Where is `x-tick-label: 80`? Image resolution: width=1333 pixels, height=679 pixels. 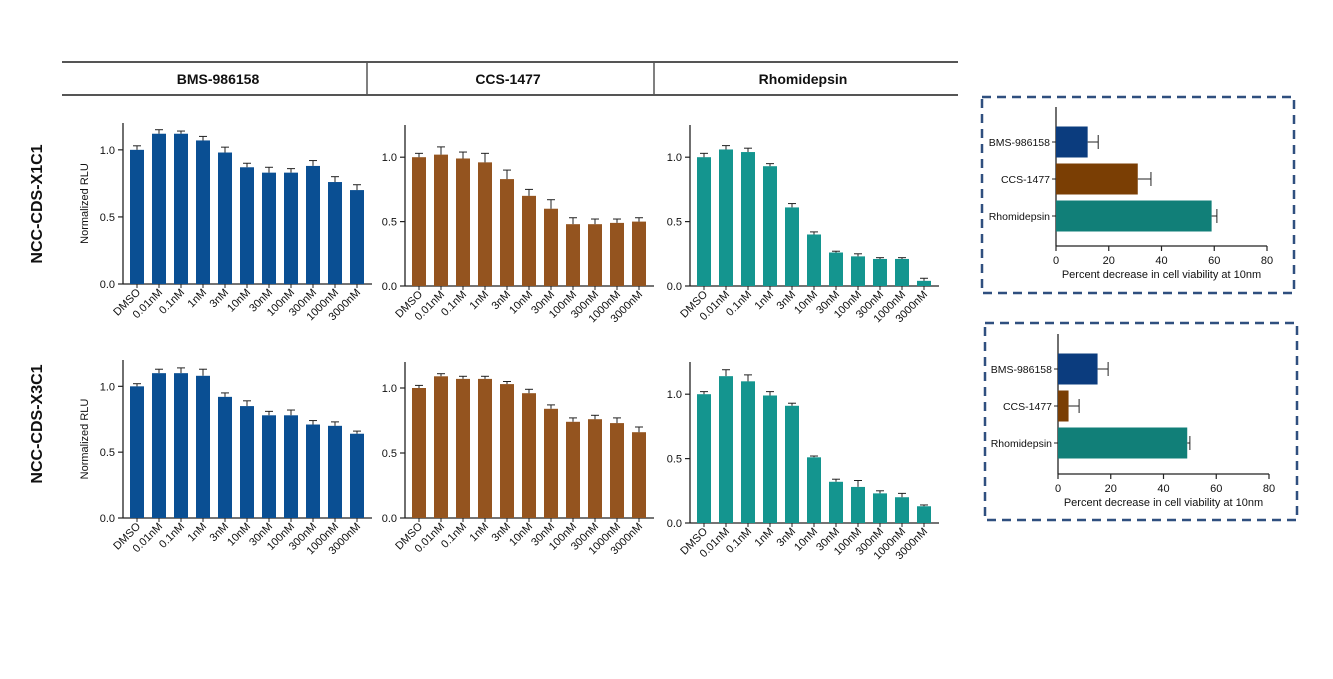 x-tick-label: 80 is located at coordinates (1269, 489).